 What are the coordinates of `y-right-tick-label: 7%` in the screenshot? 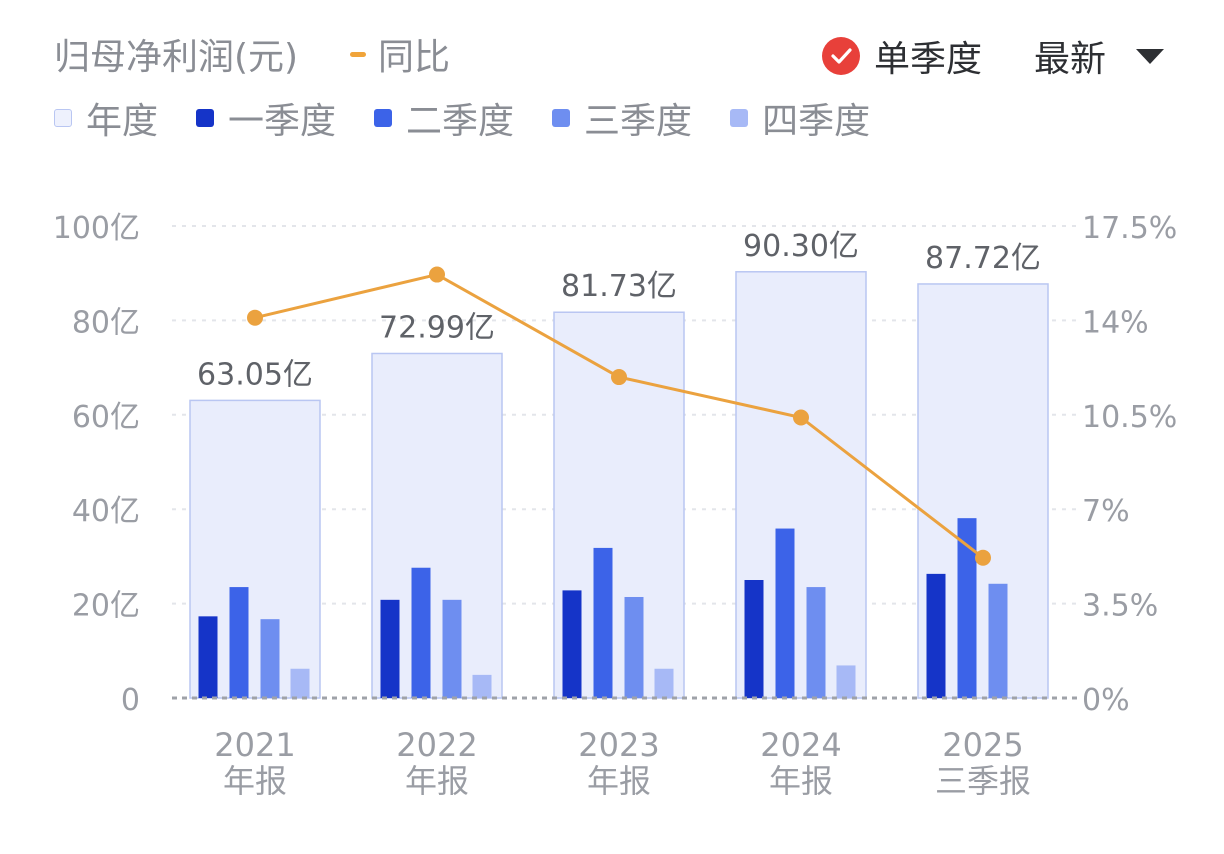 It's located at (1106, 511).